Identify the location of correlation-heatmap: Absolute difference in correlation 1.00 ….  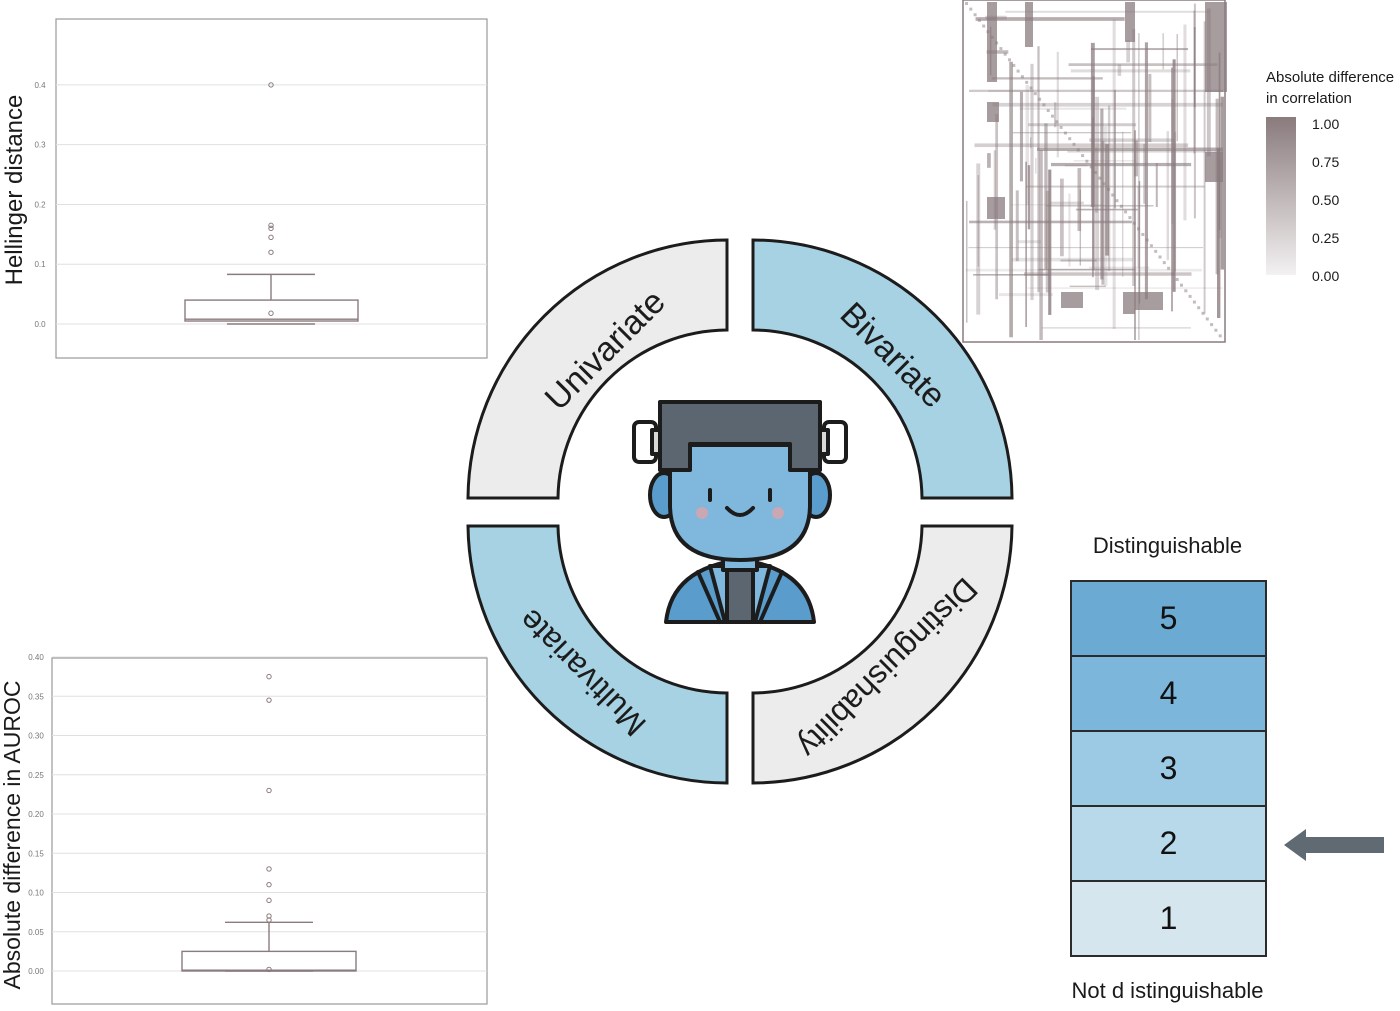
(1180, 175).